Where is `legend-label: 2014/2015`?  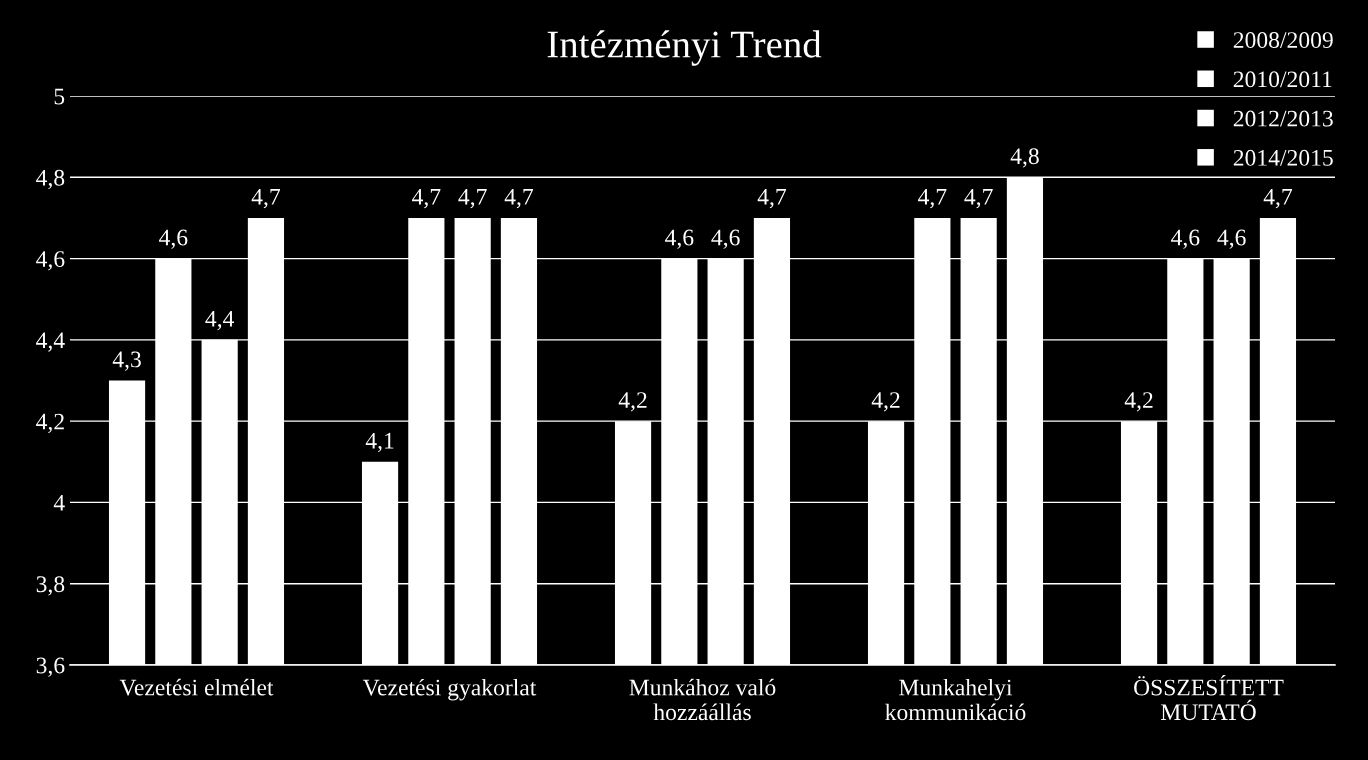
legend-label: 2014/2015 is located at coordinates (1283, 157).